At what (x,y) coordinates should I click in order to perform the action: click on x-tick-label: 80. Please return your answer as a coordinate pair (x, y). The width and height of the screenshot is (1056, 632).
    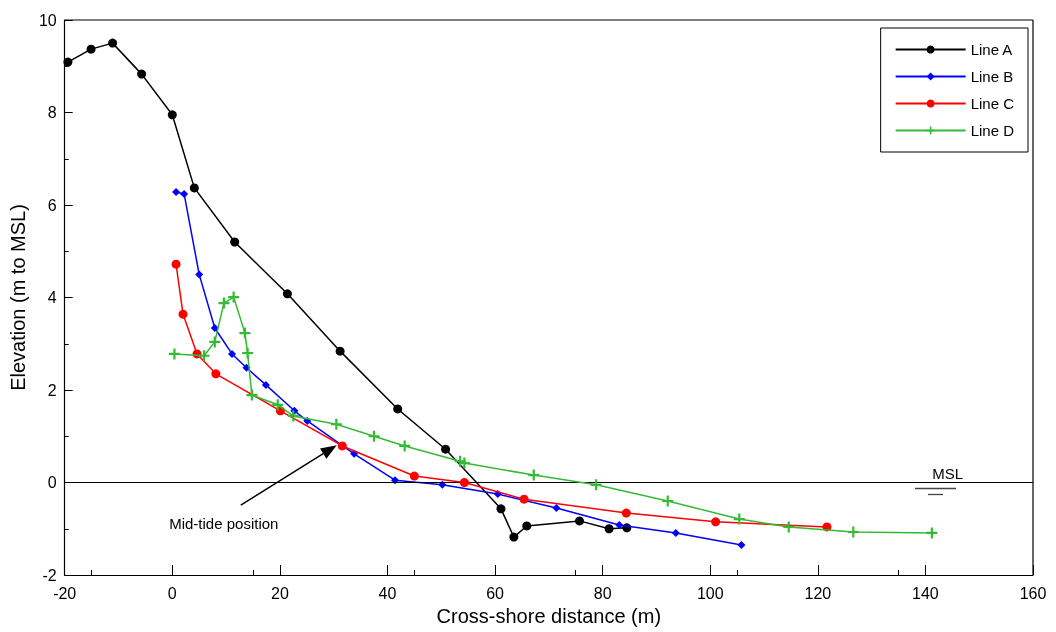
    Looking at the image, I should click on (602, 593).